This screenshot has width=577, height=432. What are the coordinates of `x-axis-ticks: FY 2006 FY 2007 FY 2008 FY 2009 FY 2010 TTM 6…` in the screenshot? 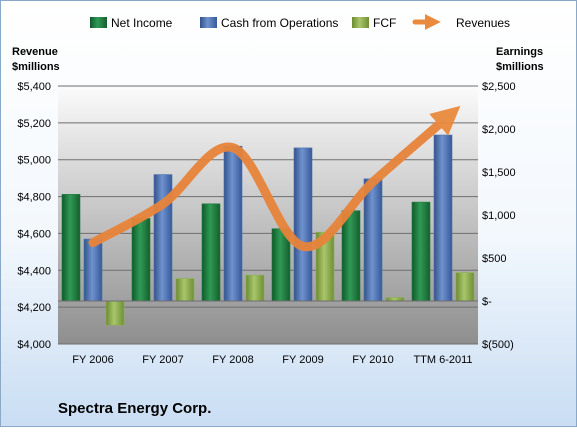 It's located at (272, 360).